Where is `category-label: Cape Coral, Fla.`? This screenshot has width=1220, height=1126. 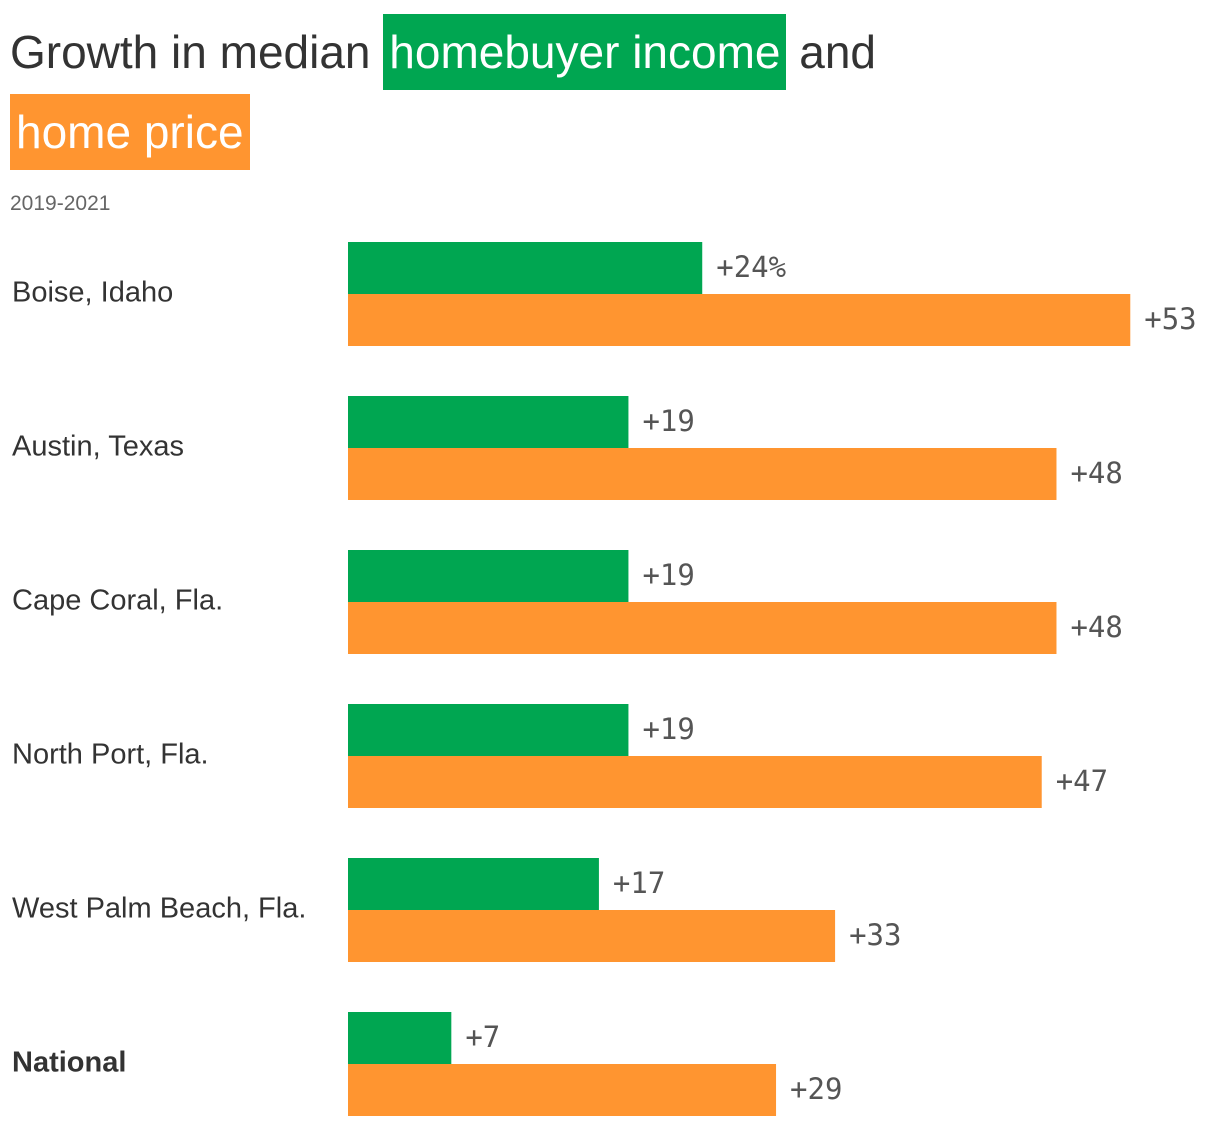
category-label: Cape Coral, Fla. is located at coordinates (117, 601).